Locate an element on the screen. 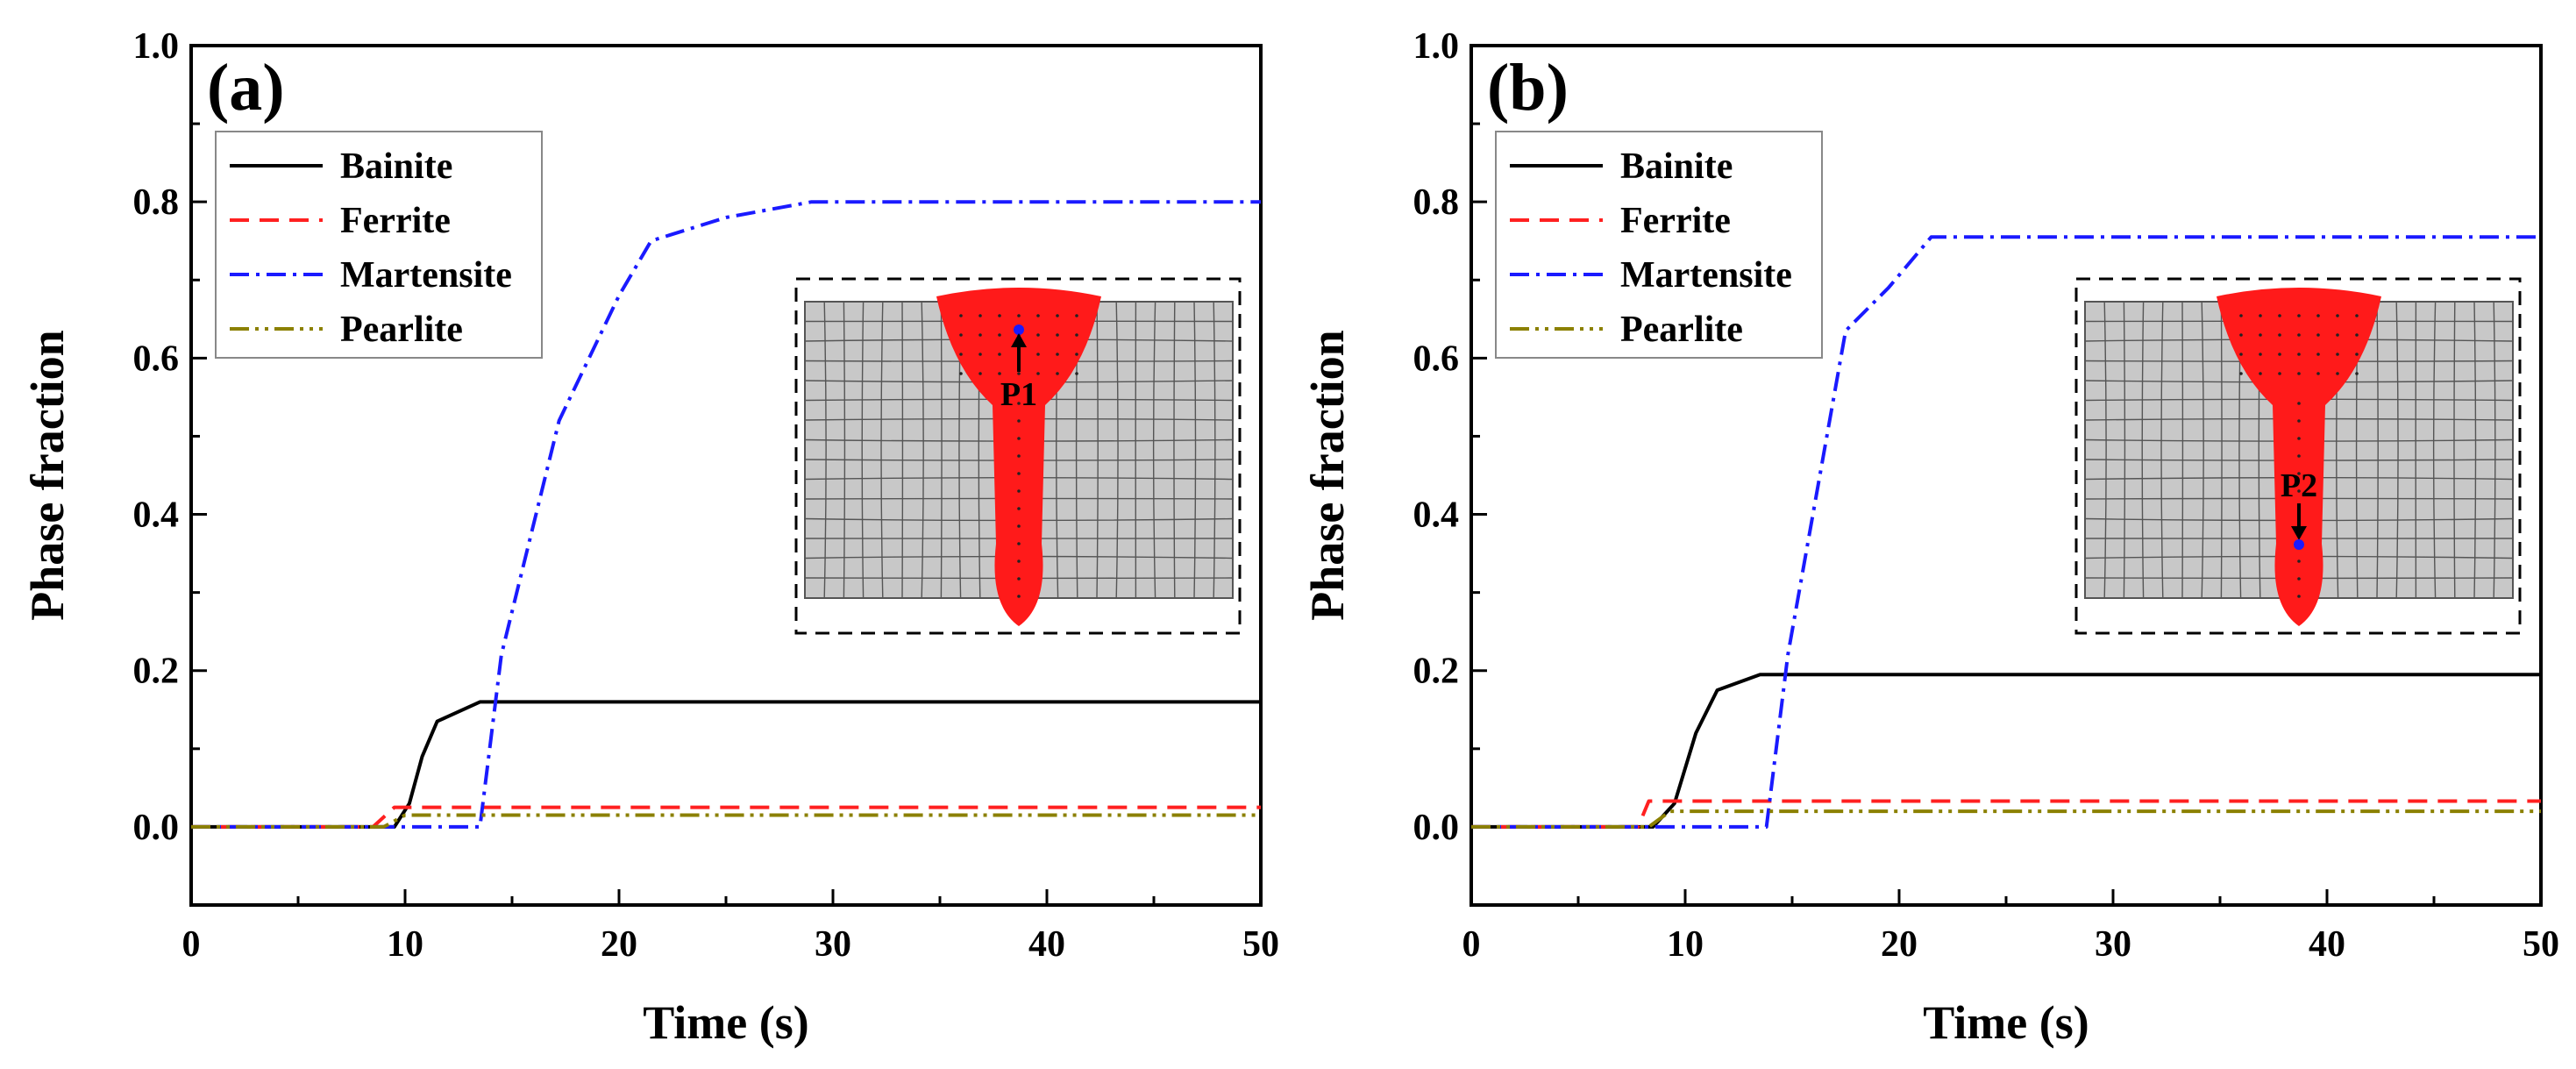  x-tick-labels: 0 10 20 30 40 50 is located at coordinates (2011, 944).